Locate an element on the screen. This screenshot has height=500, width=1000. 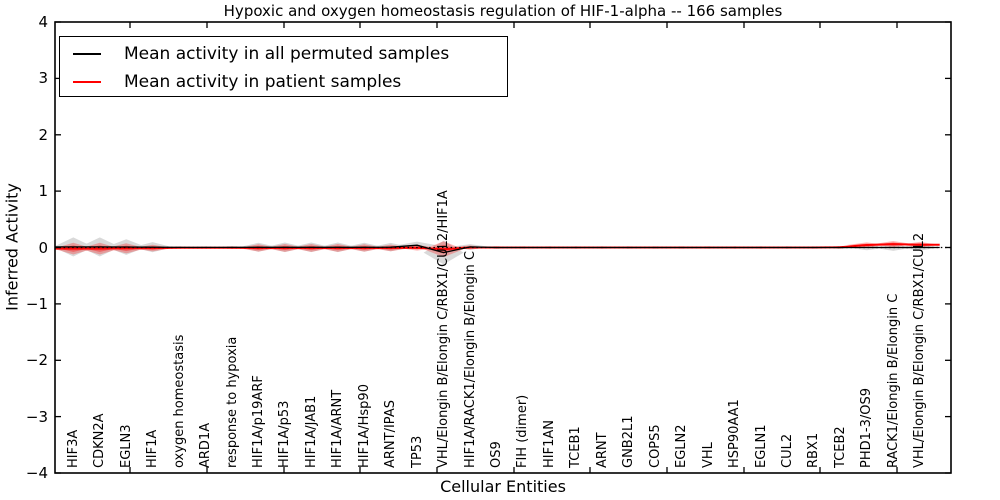
x-tick-label: TCEB1 is located at coordinates (576, 447).